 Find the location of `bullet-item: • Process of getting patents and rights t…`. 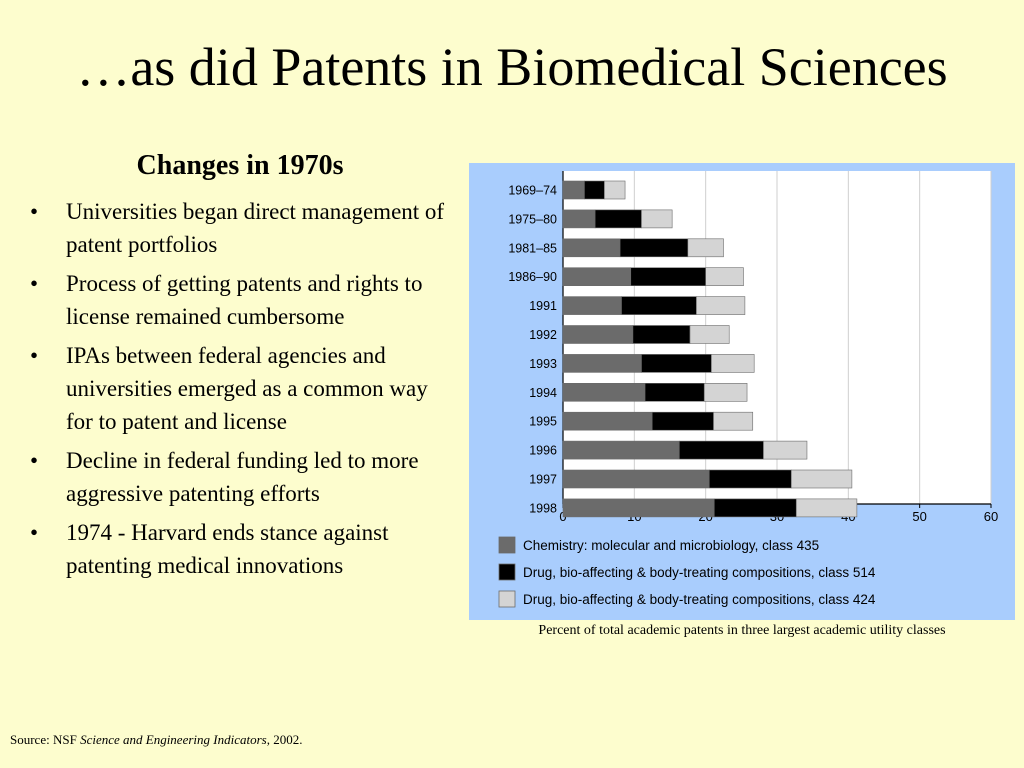

bullet-item: • Process of getting patents and rights t… is located at coordinates (243, 300).